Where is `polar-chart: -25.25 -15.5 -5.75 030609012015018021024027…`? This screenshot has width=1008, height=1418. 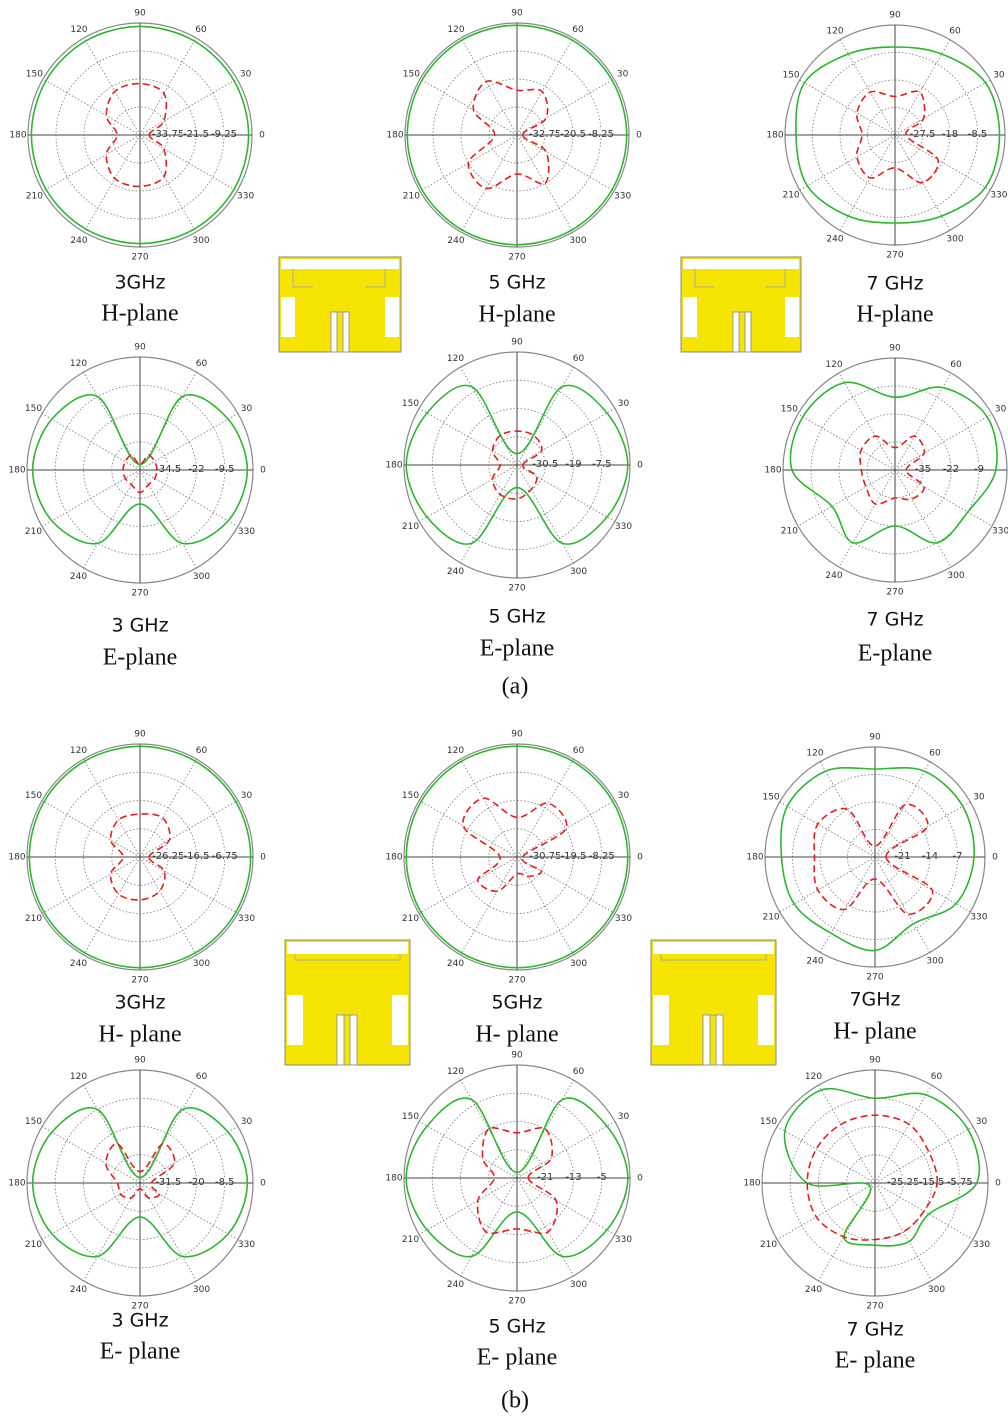 polar-chart: -25.25 -15.5 -5.75 030609012015018021024027… is located at coordinates (872, 1215).